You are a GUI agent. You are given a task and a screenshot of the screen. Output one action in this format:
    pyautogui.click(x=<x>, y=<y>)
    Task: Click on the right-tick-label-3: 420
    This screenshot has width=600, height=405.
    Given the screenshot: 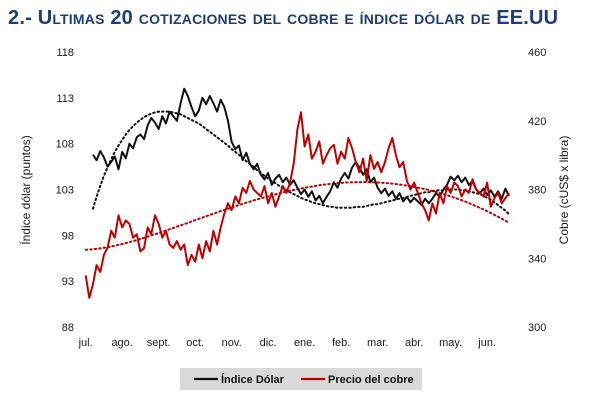 What is the action you would take?
    pyautogui.click(x=537, y=122)
    